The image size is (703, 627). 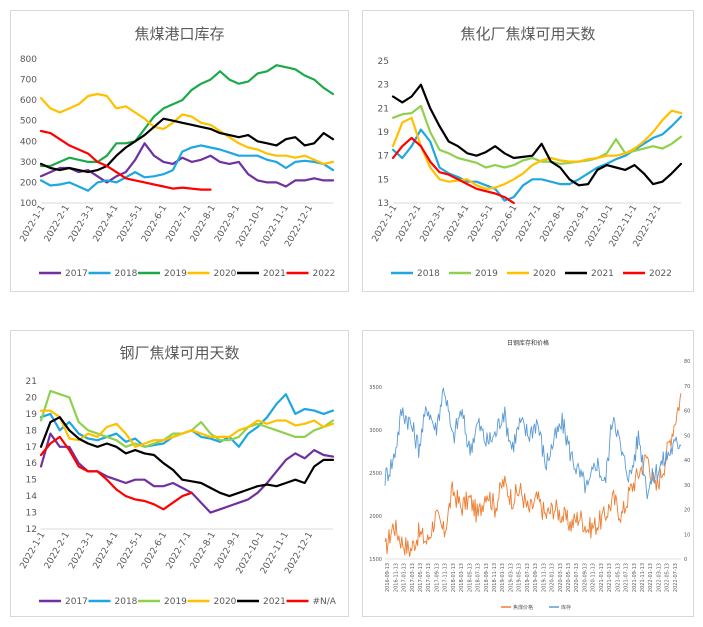 What do you see at coordinates (566, 607) in the screenshot?
I see `legend-label-库存: 库存` at bounding box center [566, 607].